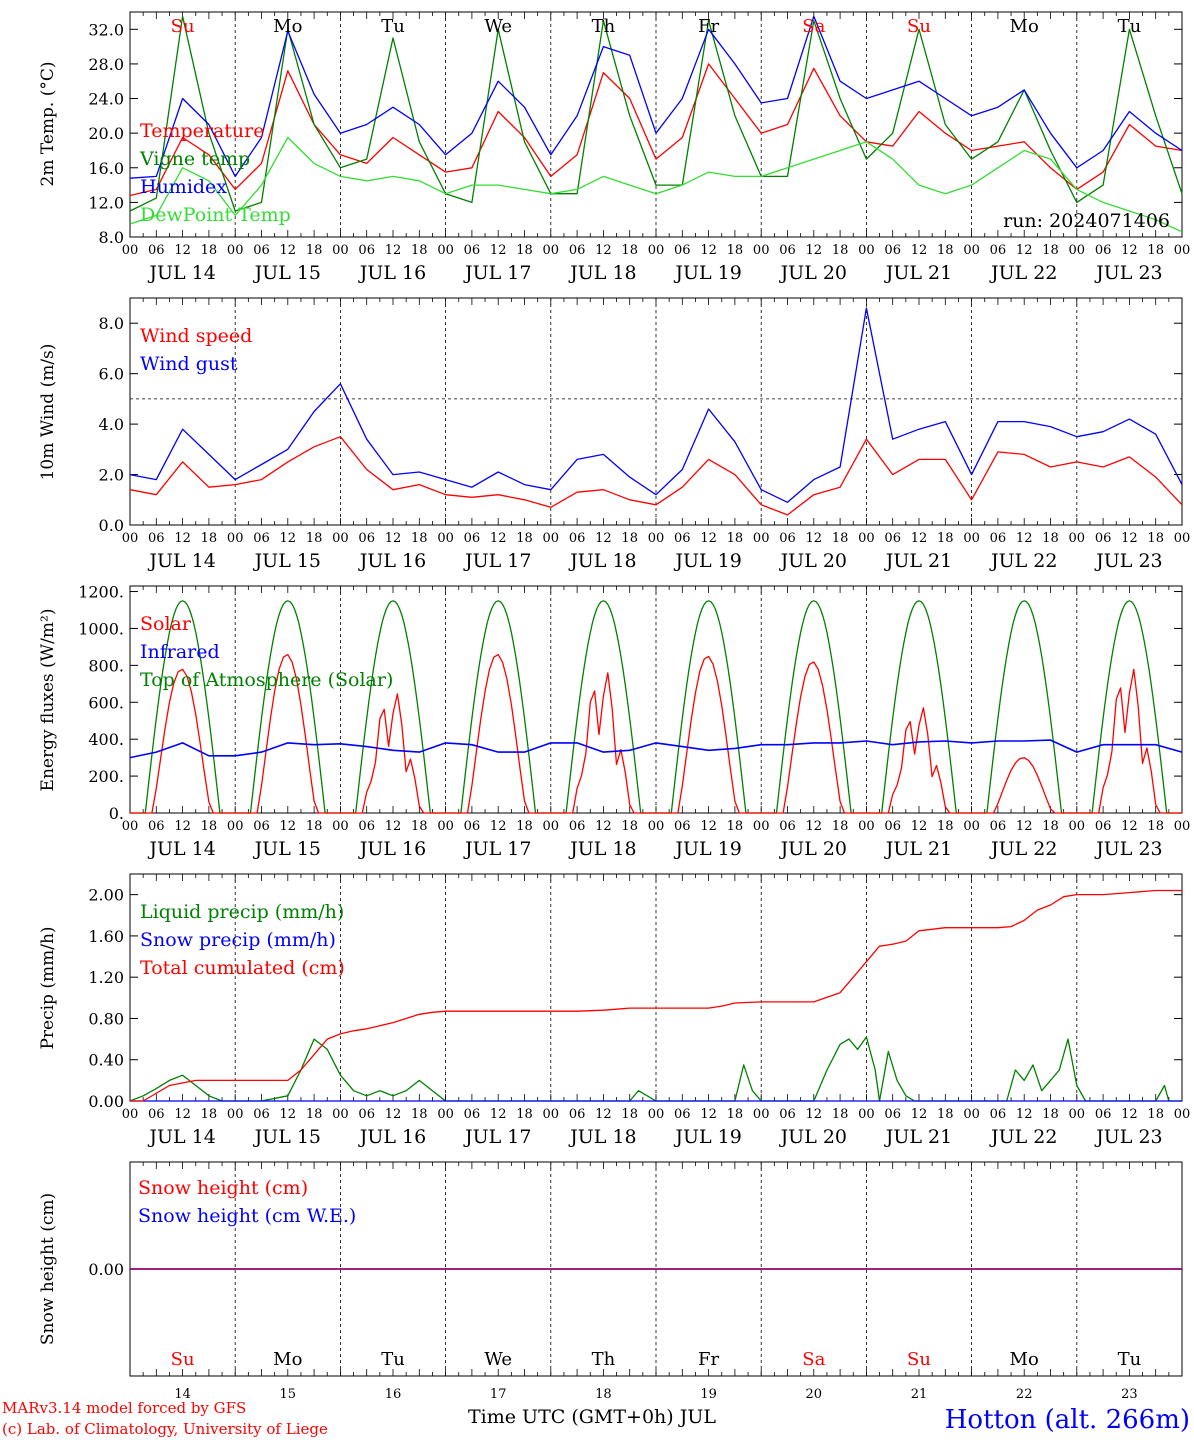 The image size is (1194, 1440). I want to click on day-number-label: 16, so click(393, 1394).